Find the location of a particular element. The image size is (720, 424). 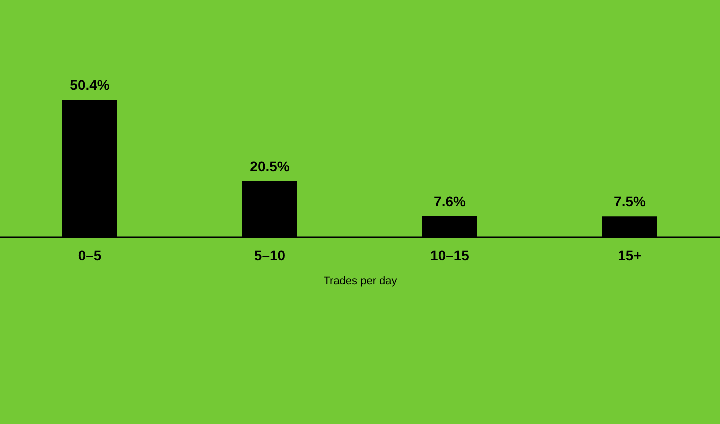

x-tick-label: 5–10 is located at coordinates (270, 256).